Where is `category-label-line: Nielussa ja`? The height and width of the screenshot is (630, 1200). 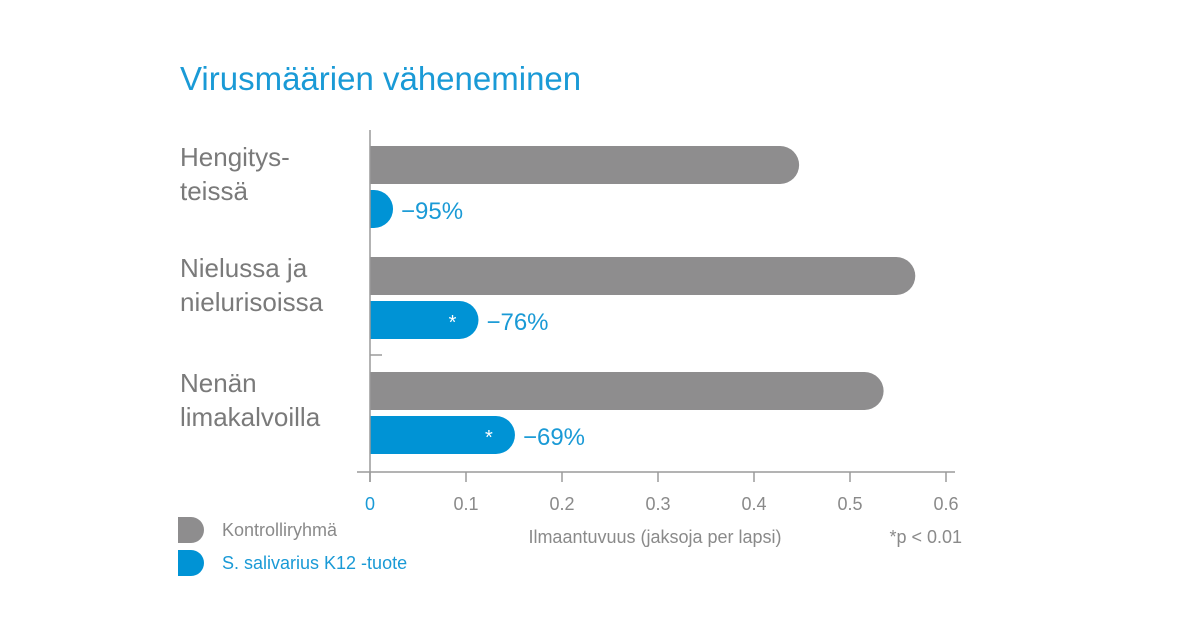
category-label-line: Nielussa ja is located at coordinates (244, 268).